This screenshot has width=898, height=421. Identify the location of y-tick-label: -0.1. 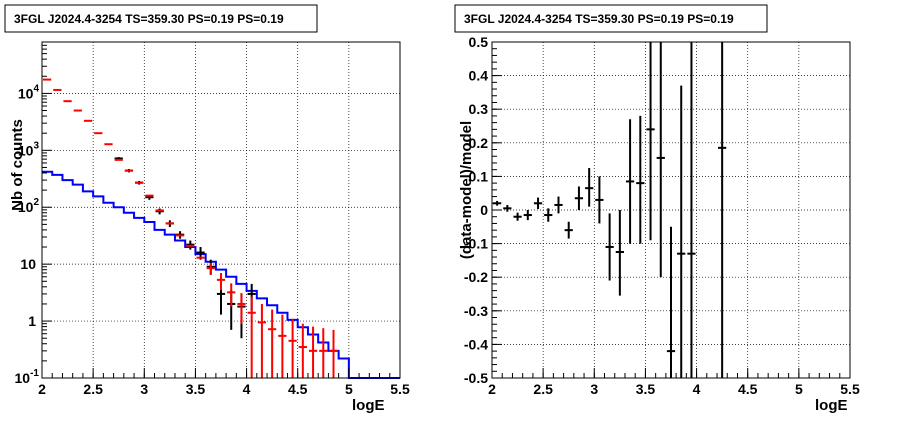
(476, 244).